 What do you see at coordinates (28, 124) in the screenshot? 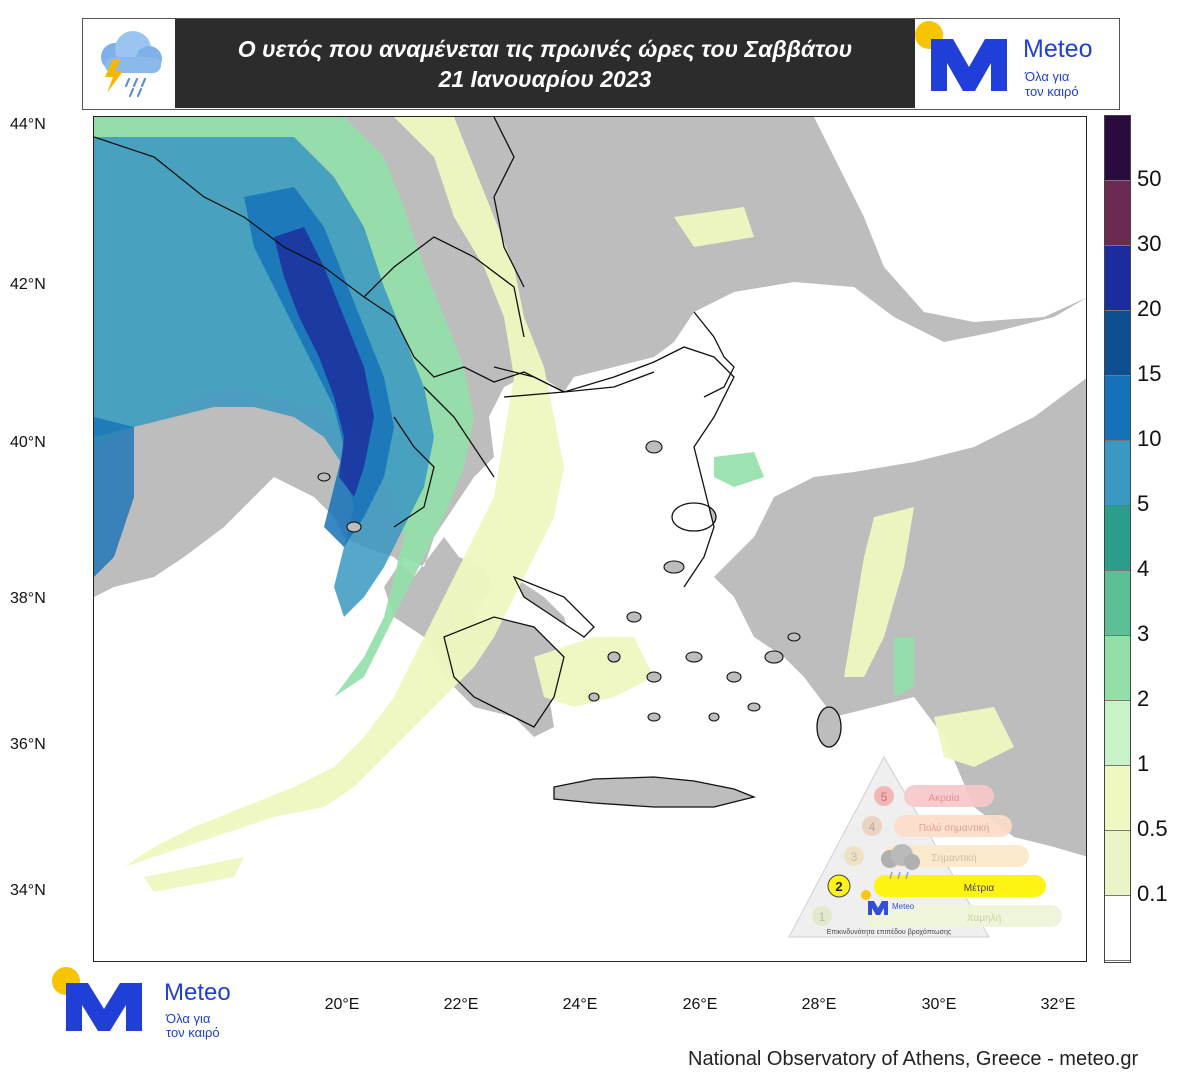
I see `lat-label-44: 44°N` at bounding box center [28, 124].